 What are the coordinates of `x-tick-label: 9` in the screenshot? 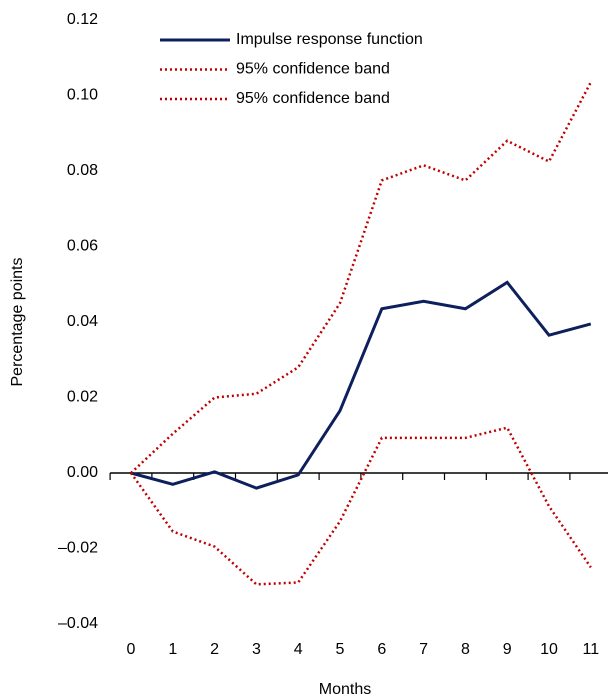 It's located at (507, 649).